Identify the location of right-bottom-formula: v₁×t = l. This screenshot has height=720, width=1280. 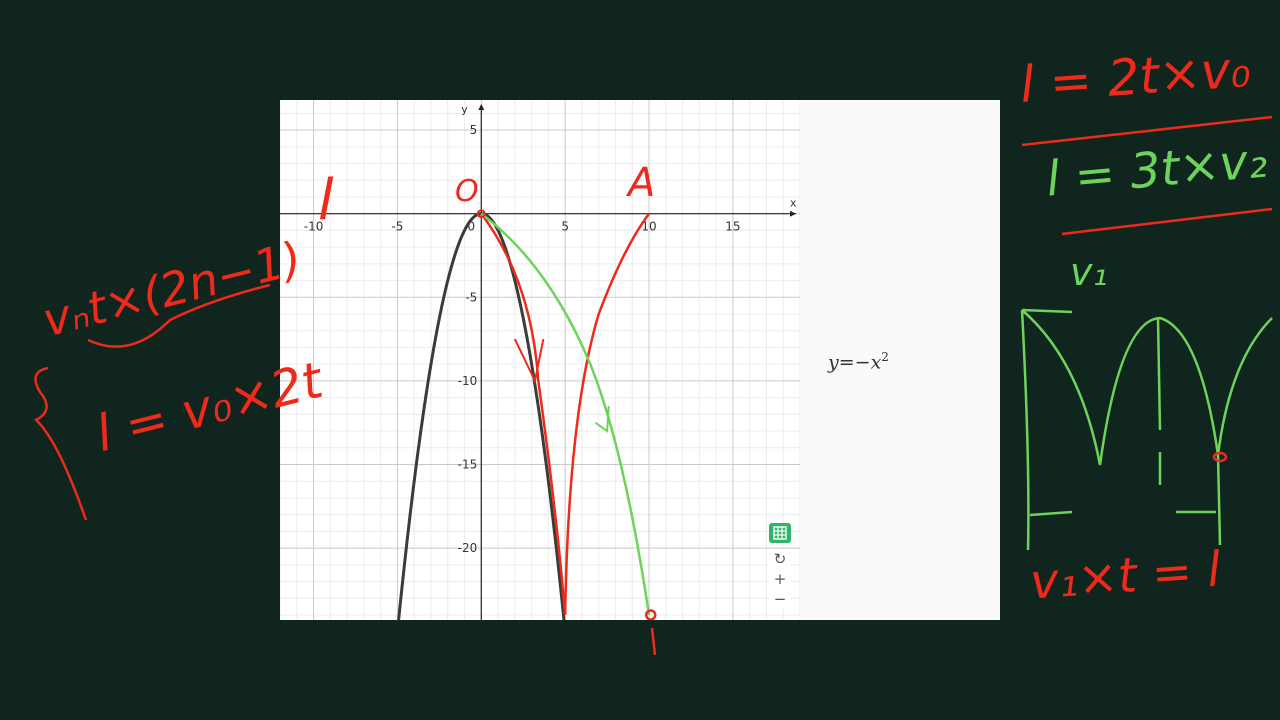
(1125, 576).